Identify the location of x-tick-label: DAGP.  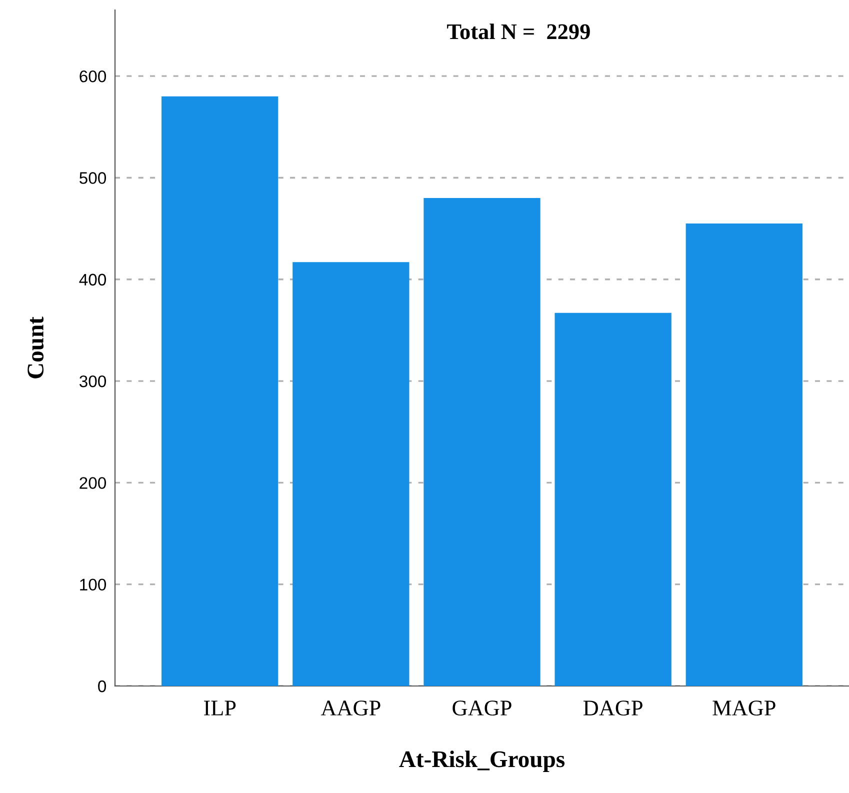
(612, 708).